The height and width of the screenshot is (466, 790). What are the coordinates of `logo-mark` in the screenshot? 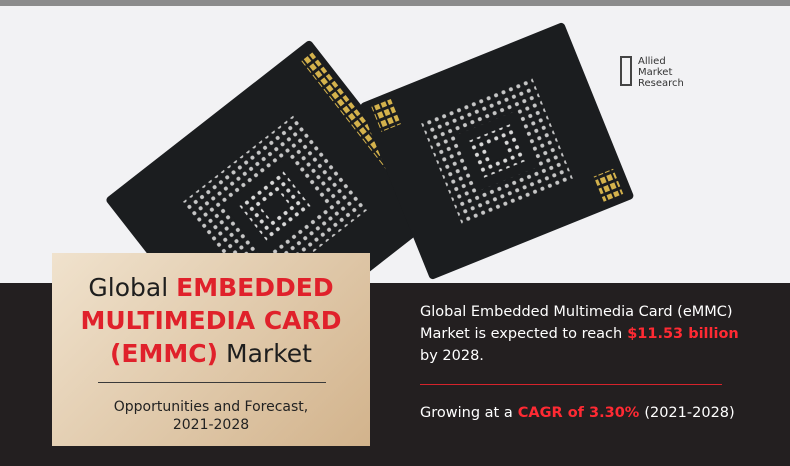 It's located at (626, 71).